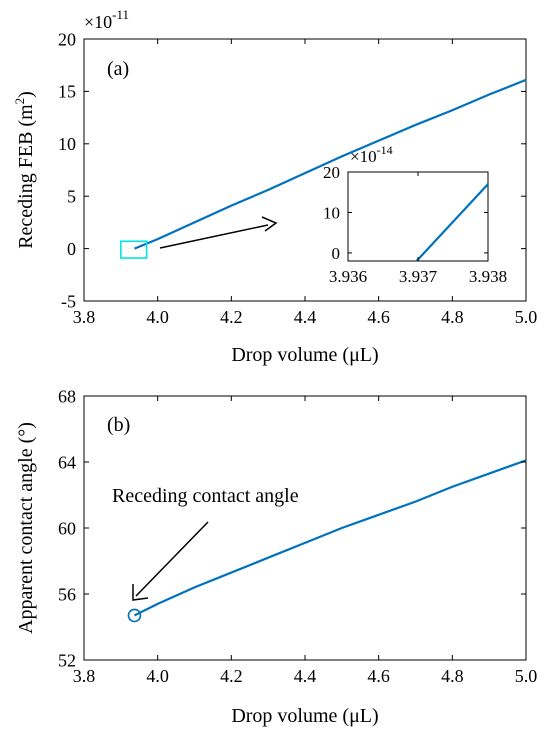  I want to click on annotation-label: Receding contact angle, so click(205, 496).